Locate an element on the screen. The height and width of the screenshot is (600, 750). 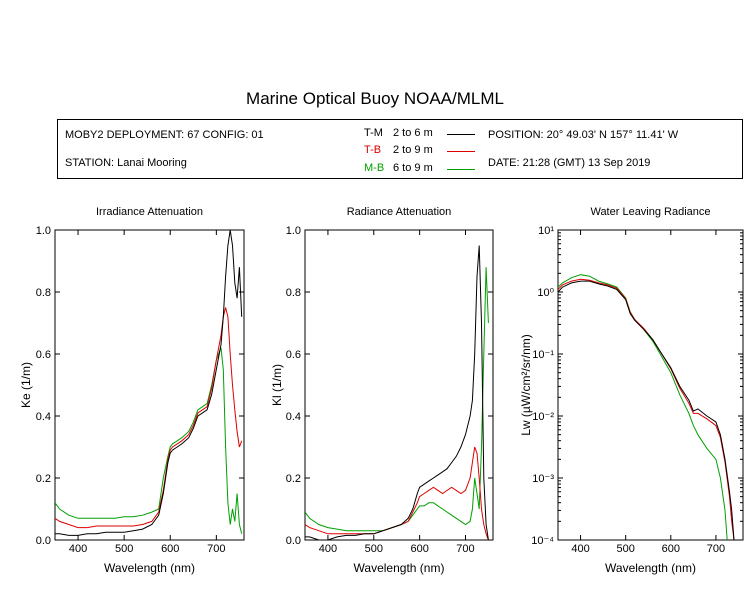
chart-title: Irradiance Attenuation is located at coordinates (149, 212).